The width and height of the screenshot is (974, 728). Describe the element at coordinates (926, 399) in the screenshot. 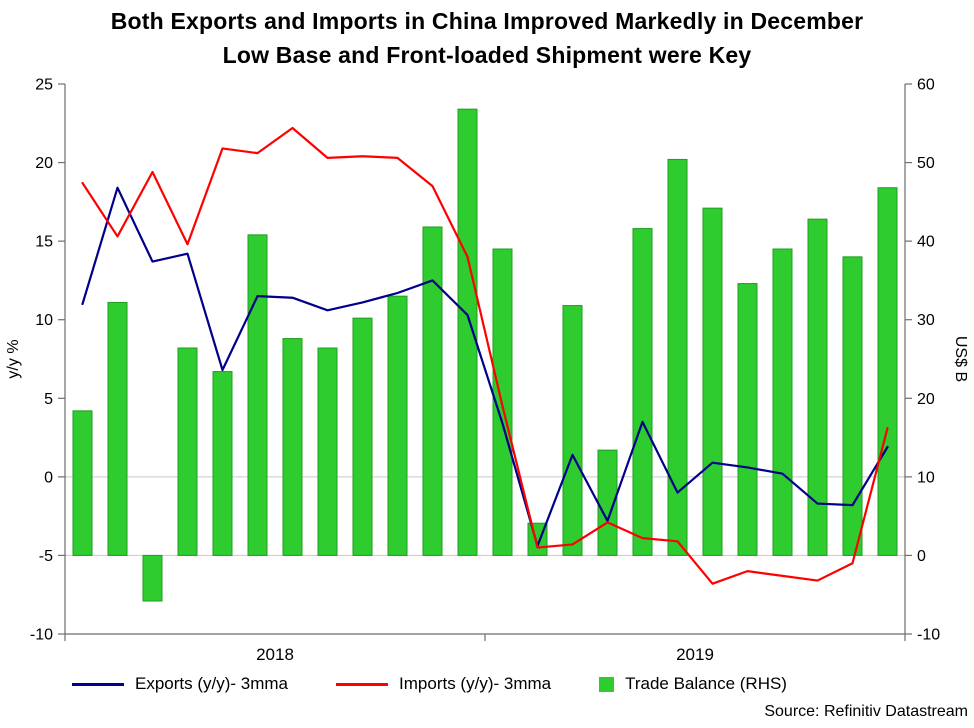

I see `right-axis-tick-label: 20` at that location.